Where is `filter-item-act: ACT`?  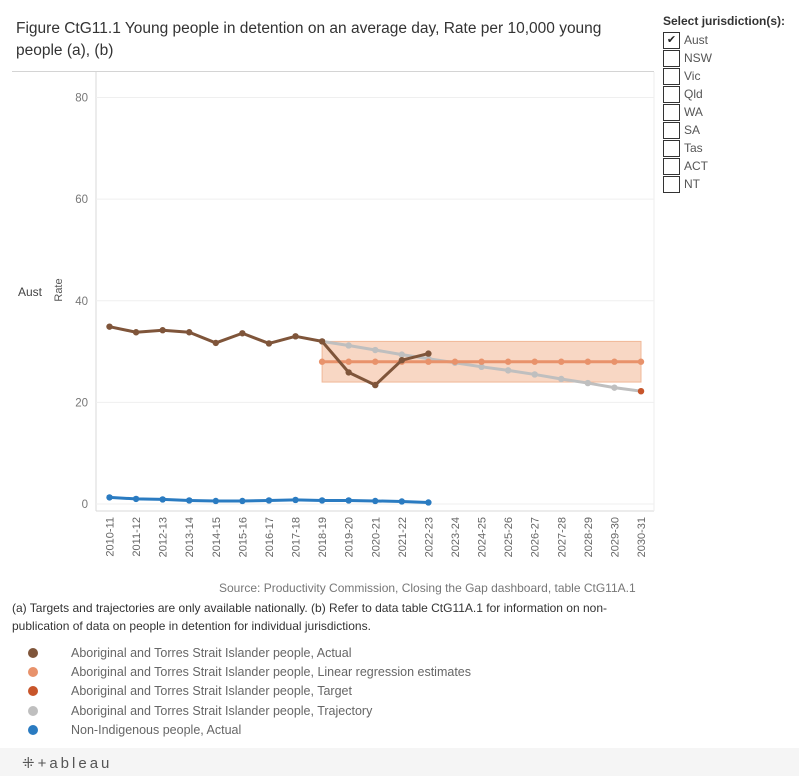 filter-item-act: ACT is located at coordinates (728, 166).